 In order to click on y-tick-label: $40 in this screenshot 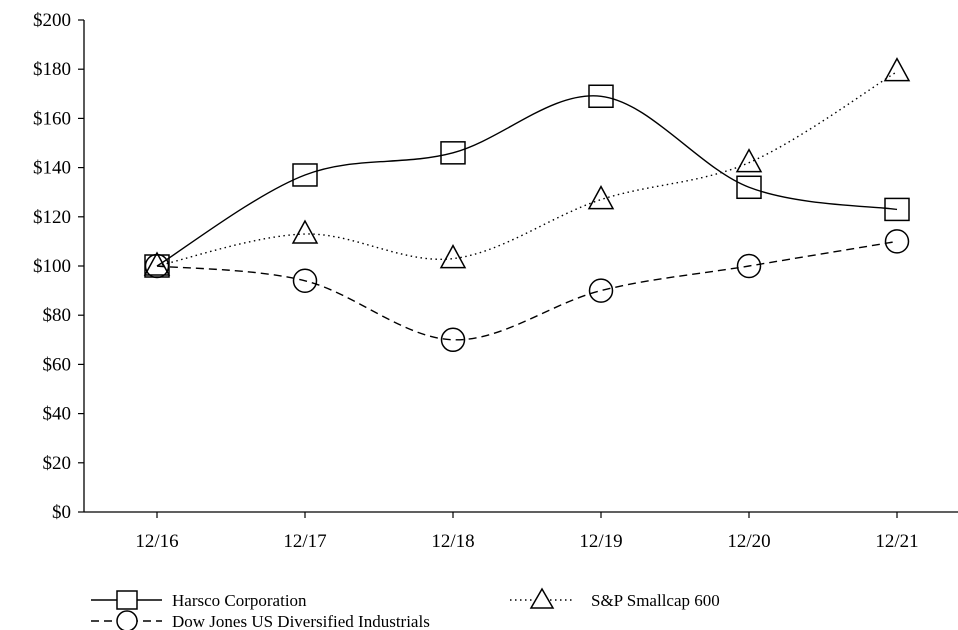, I will do `click(57, 414)`.